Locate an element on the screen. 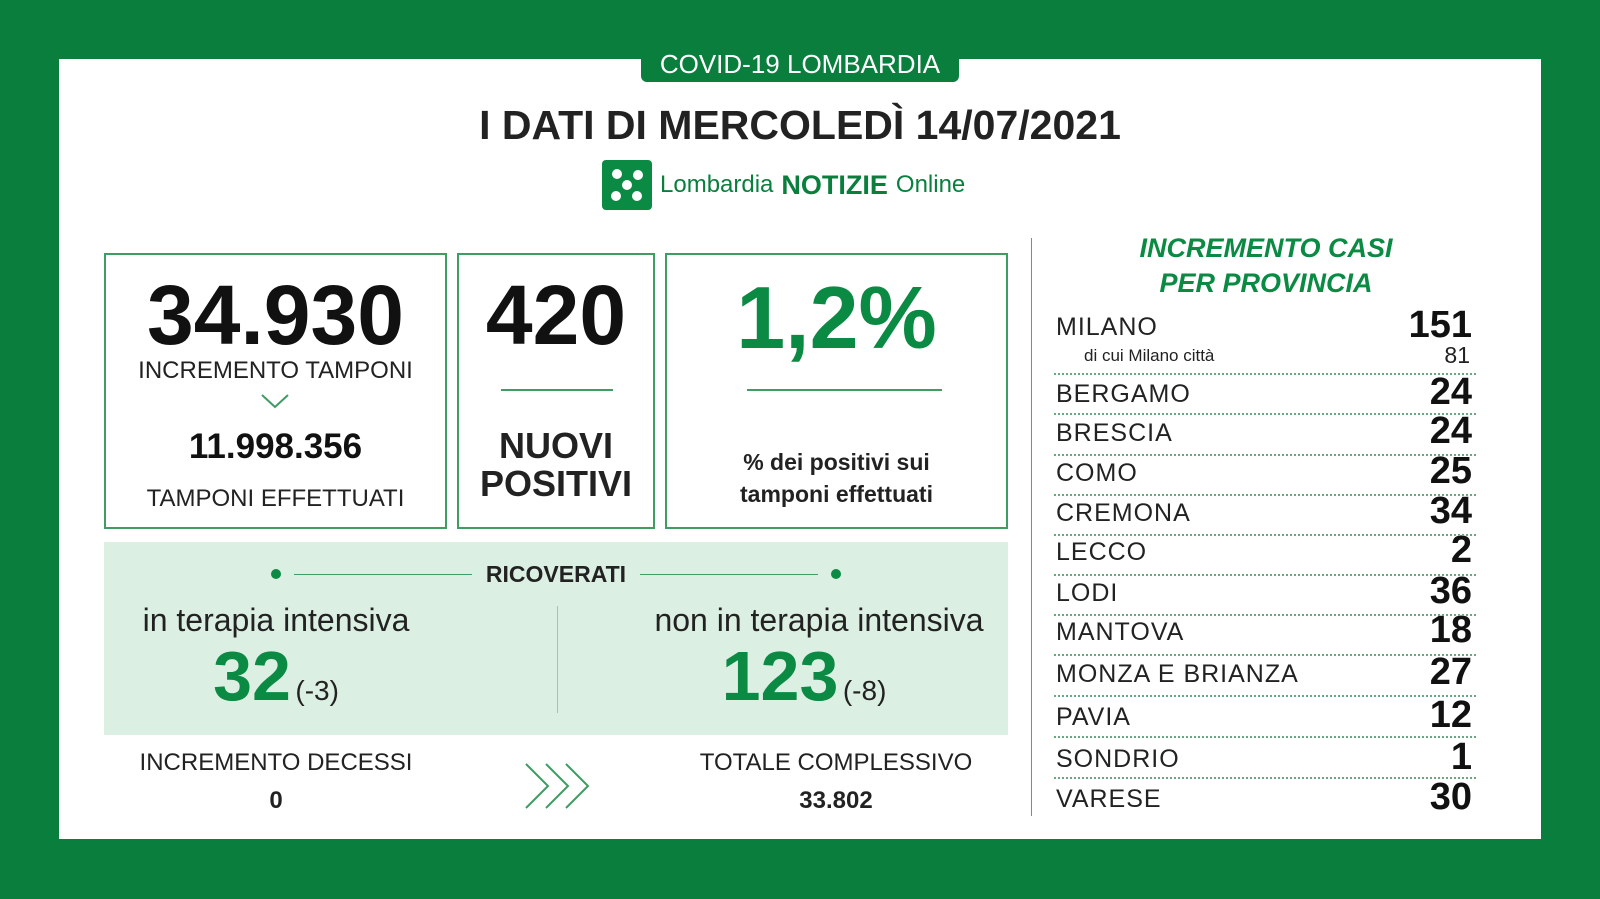 This screenshot has width=1600, height=899. ricoverati-title: RICOVERATI is located at coordinates (556, 574).